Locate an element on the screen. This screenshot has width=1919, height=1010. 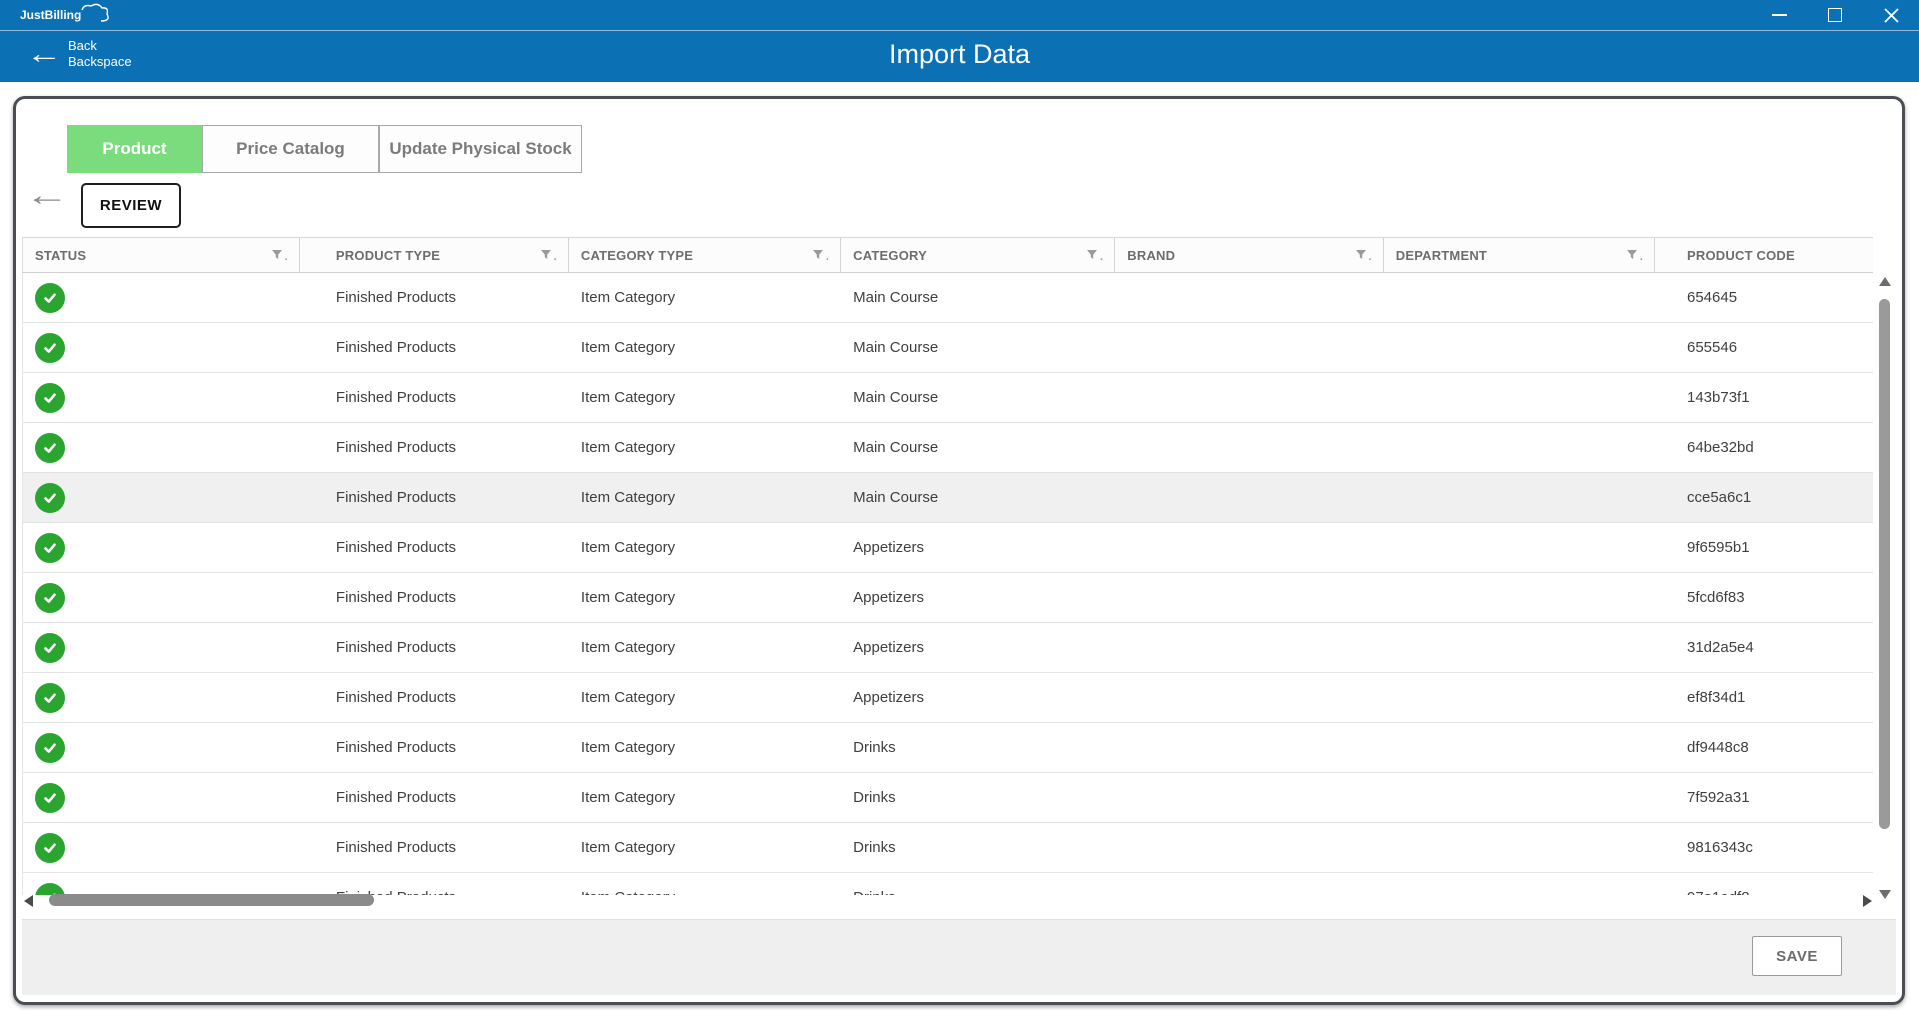
app-header: ← Back Backspace Import Data is located at coordinates (959, 56).